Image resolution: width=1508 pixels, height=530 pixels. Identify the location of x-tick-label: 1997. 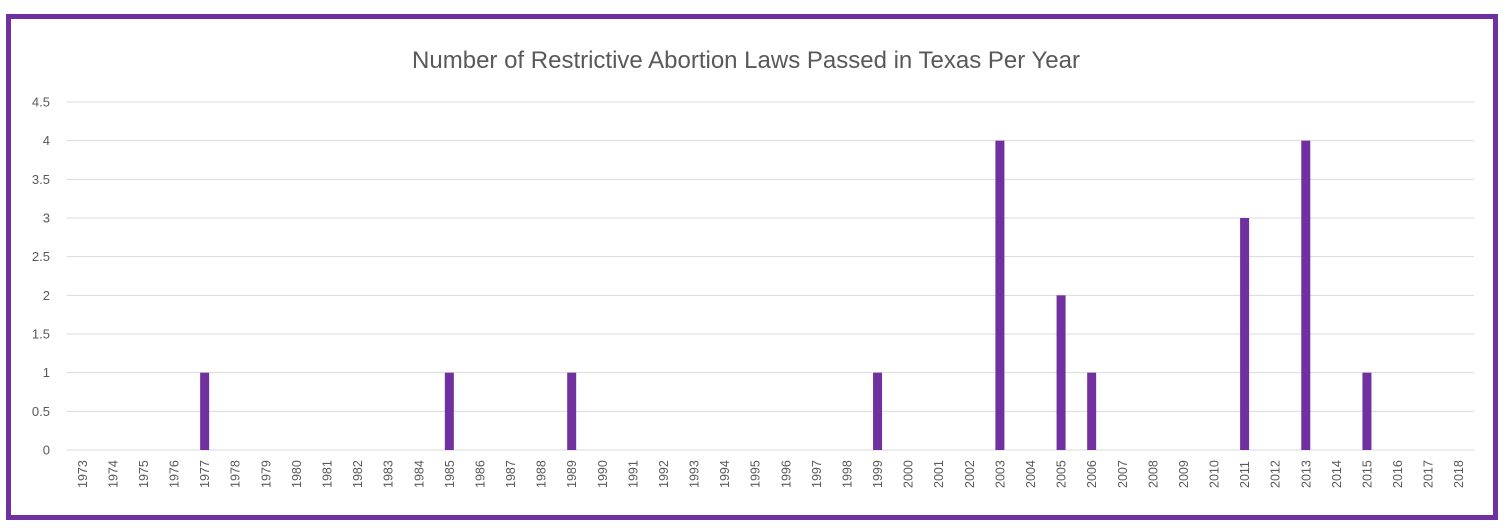
(817, 474).